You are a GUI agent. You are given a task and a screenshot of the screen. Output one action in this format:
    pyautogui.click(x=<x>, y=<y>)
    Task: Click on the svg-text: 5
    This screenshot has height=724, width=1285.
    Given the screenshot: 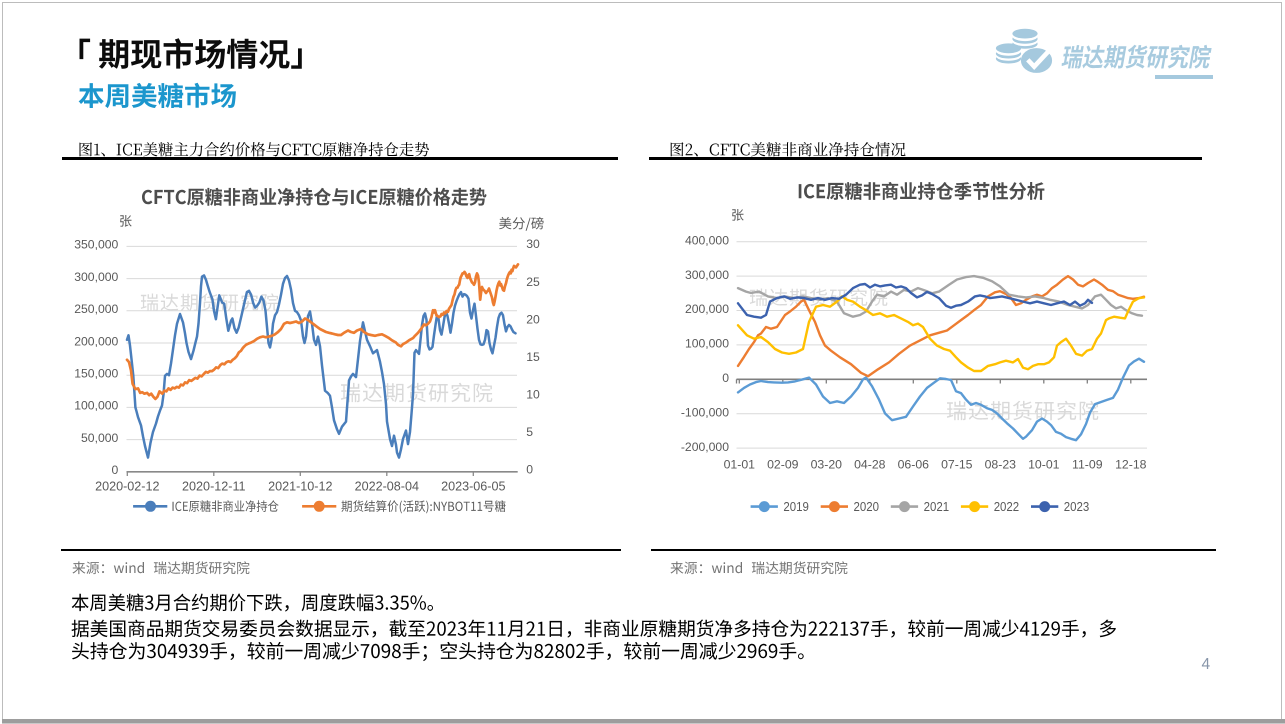 What is the action you would take?
    pyautogui.click(x=529, y=432)
    